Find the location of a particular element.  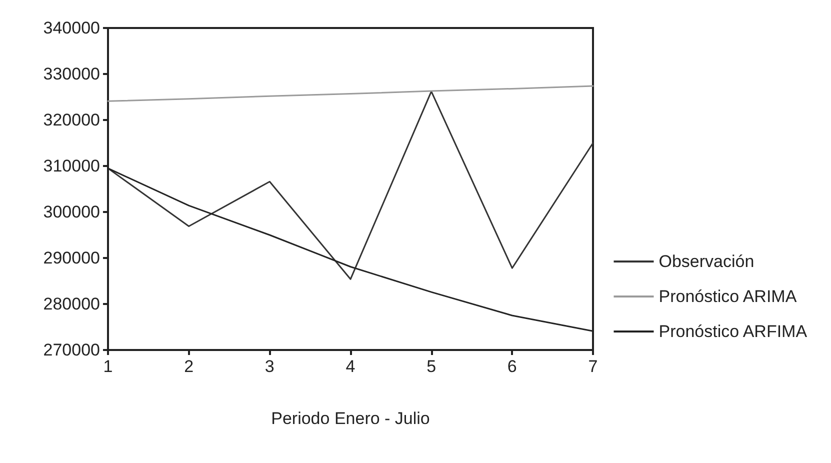

y-tick-label: 290000 is located at coordinates (71, 258).